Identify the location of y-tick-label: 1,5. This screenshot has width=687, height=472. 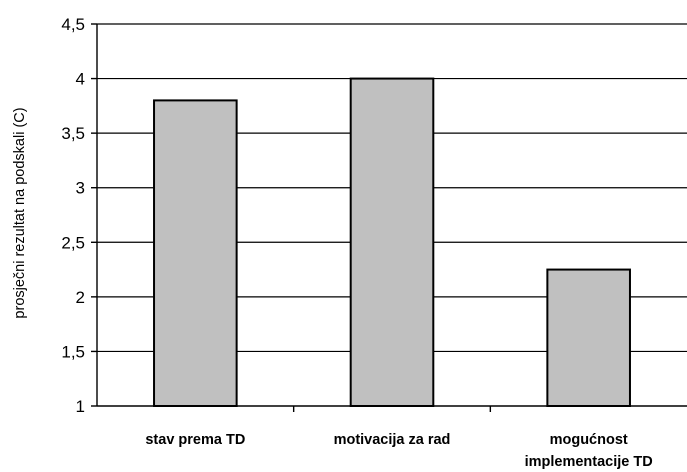
(73, 351).